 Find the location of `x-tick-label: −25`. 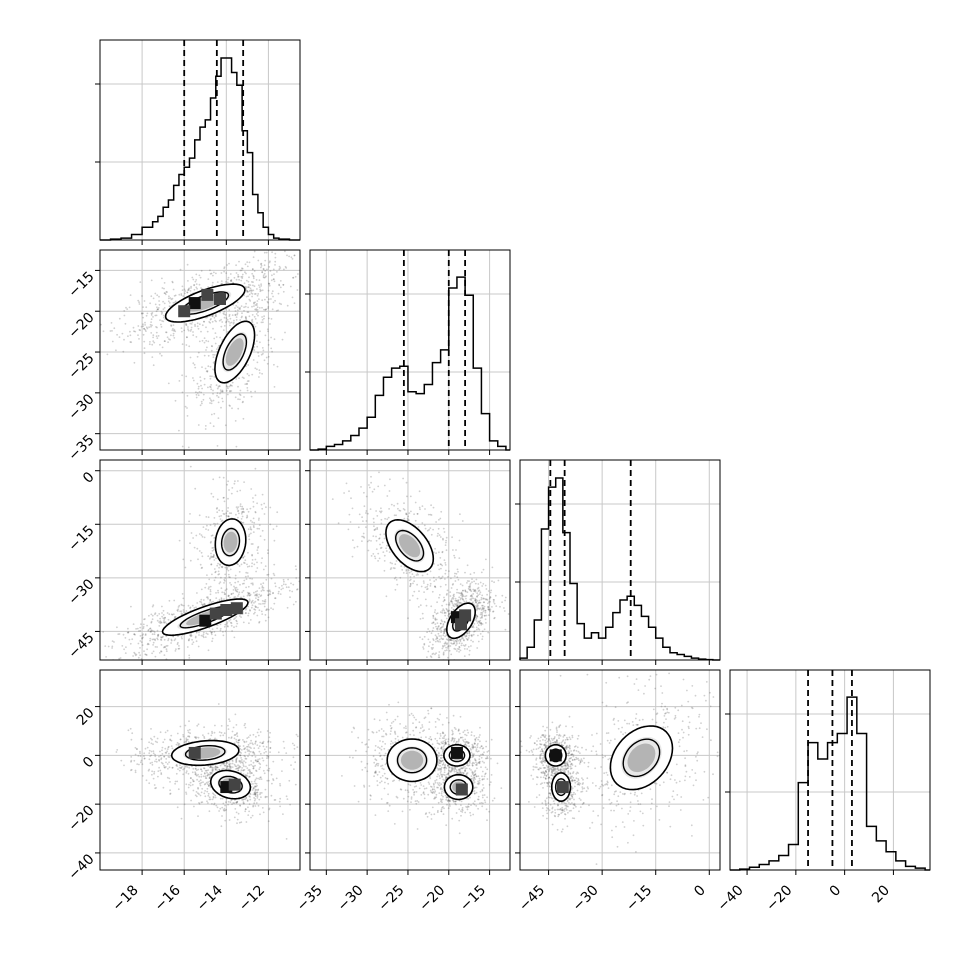

x-tick-label: −25 is located at coordinates (391, 898).